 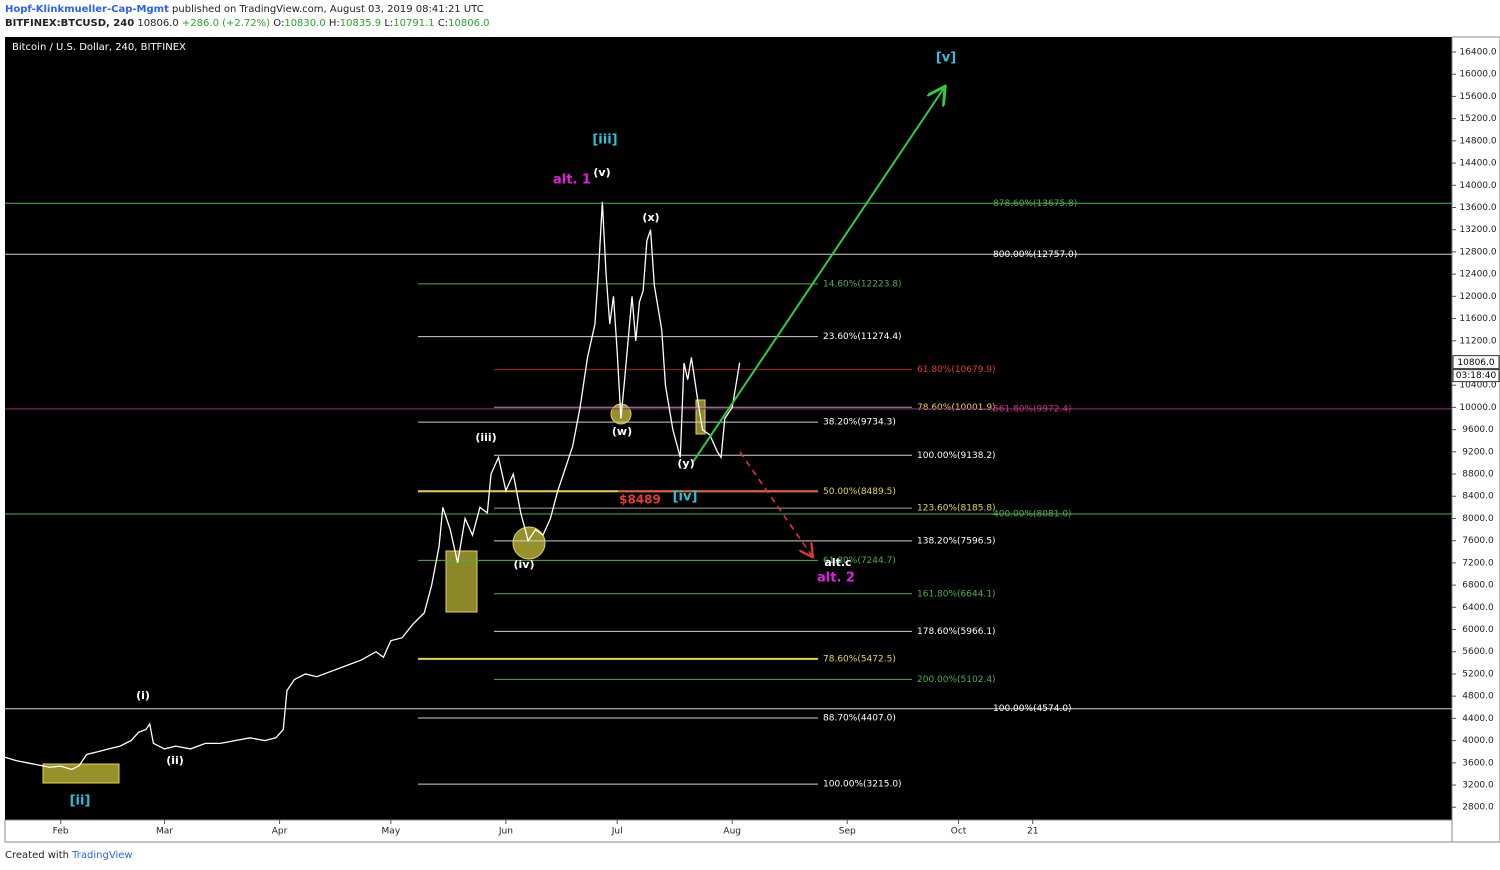 I want to click on ohlc-value: 10835.9, so click(x=360, y=23).